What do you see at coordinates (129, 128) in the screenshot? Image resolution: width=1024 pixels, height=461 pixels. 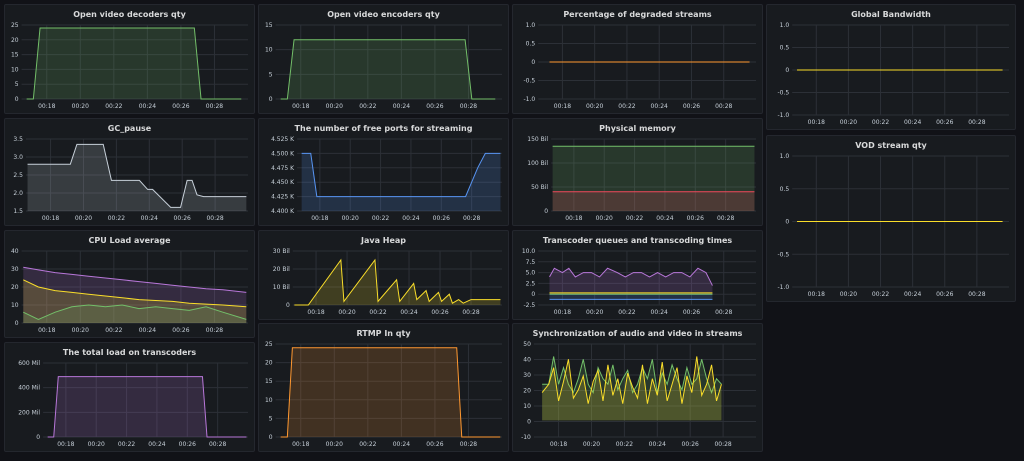 I see `panel-title: GC_pause` at bounding box center [129, 128].